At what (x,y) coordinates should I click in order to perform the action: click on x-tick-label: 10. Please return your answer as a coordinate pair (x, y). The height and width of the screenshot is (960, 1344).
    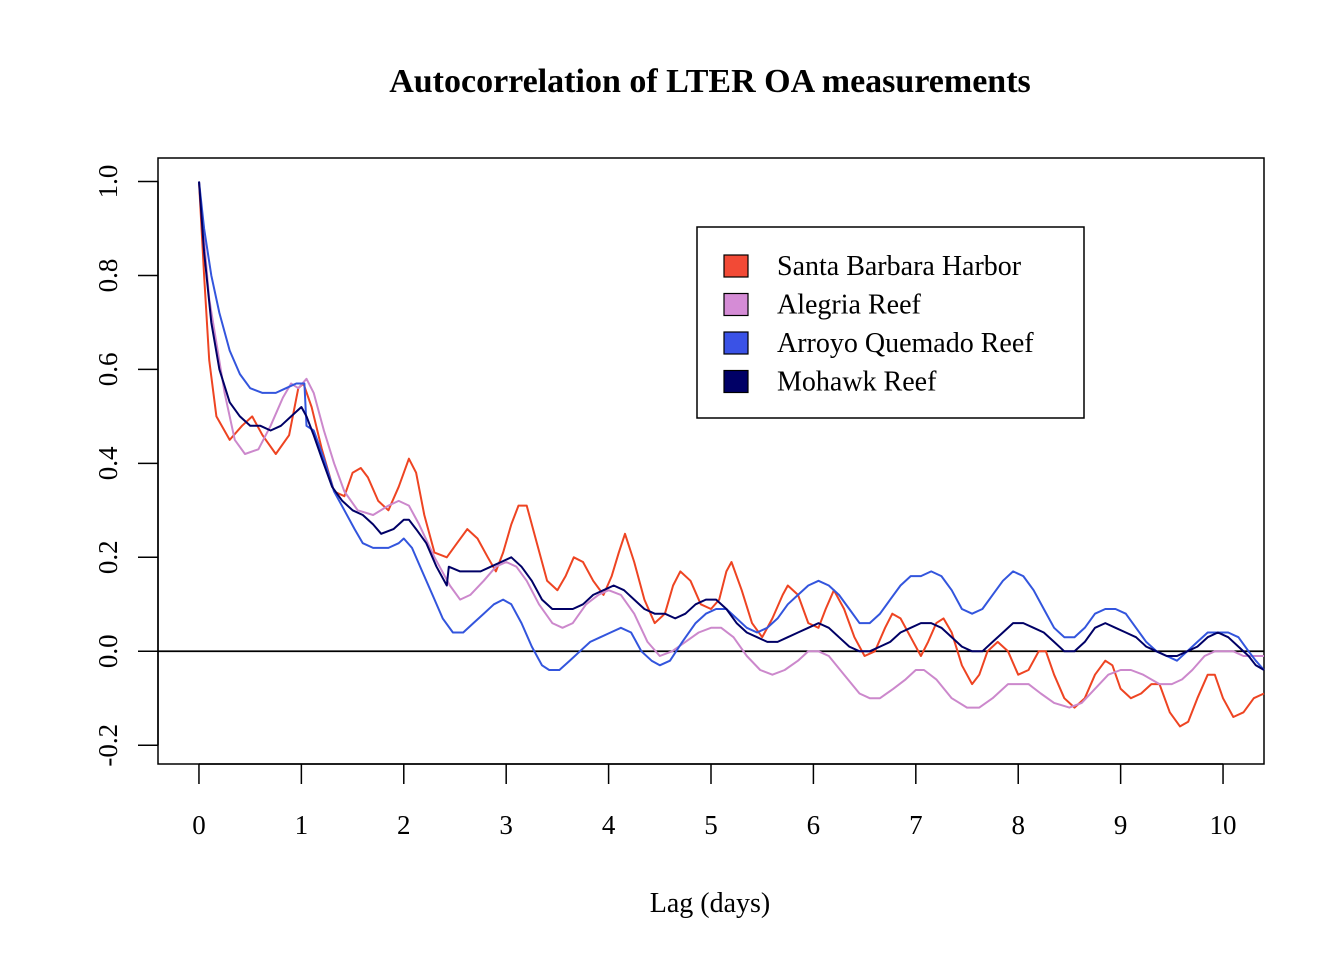
    Looking at the image, I should click on (1223, 825).